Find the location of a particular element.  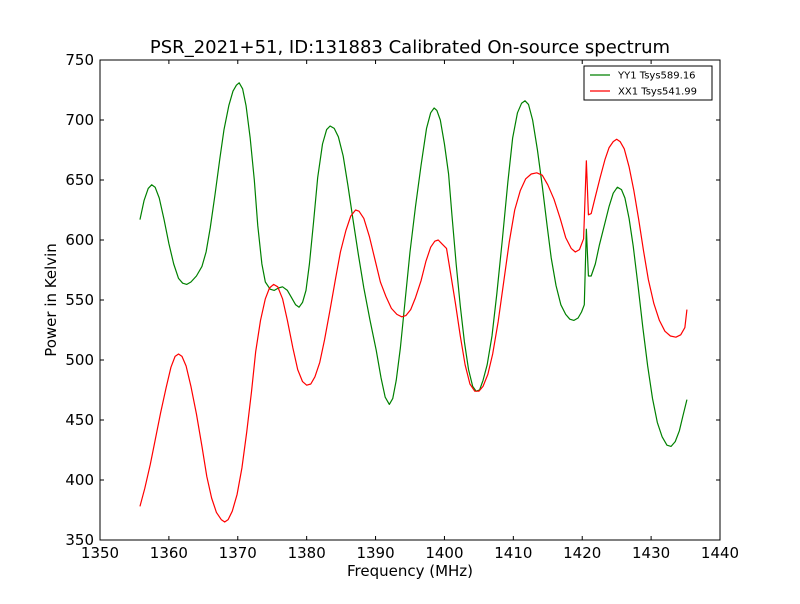

y-tick-label: 500 is located at coordinates (79, 360).